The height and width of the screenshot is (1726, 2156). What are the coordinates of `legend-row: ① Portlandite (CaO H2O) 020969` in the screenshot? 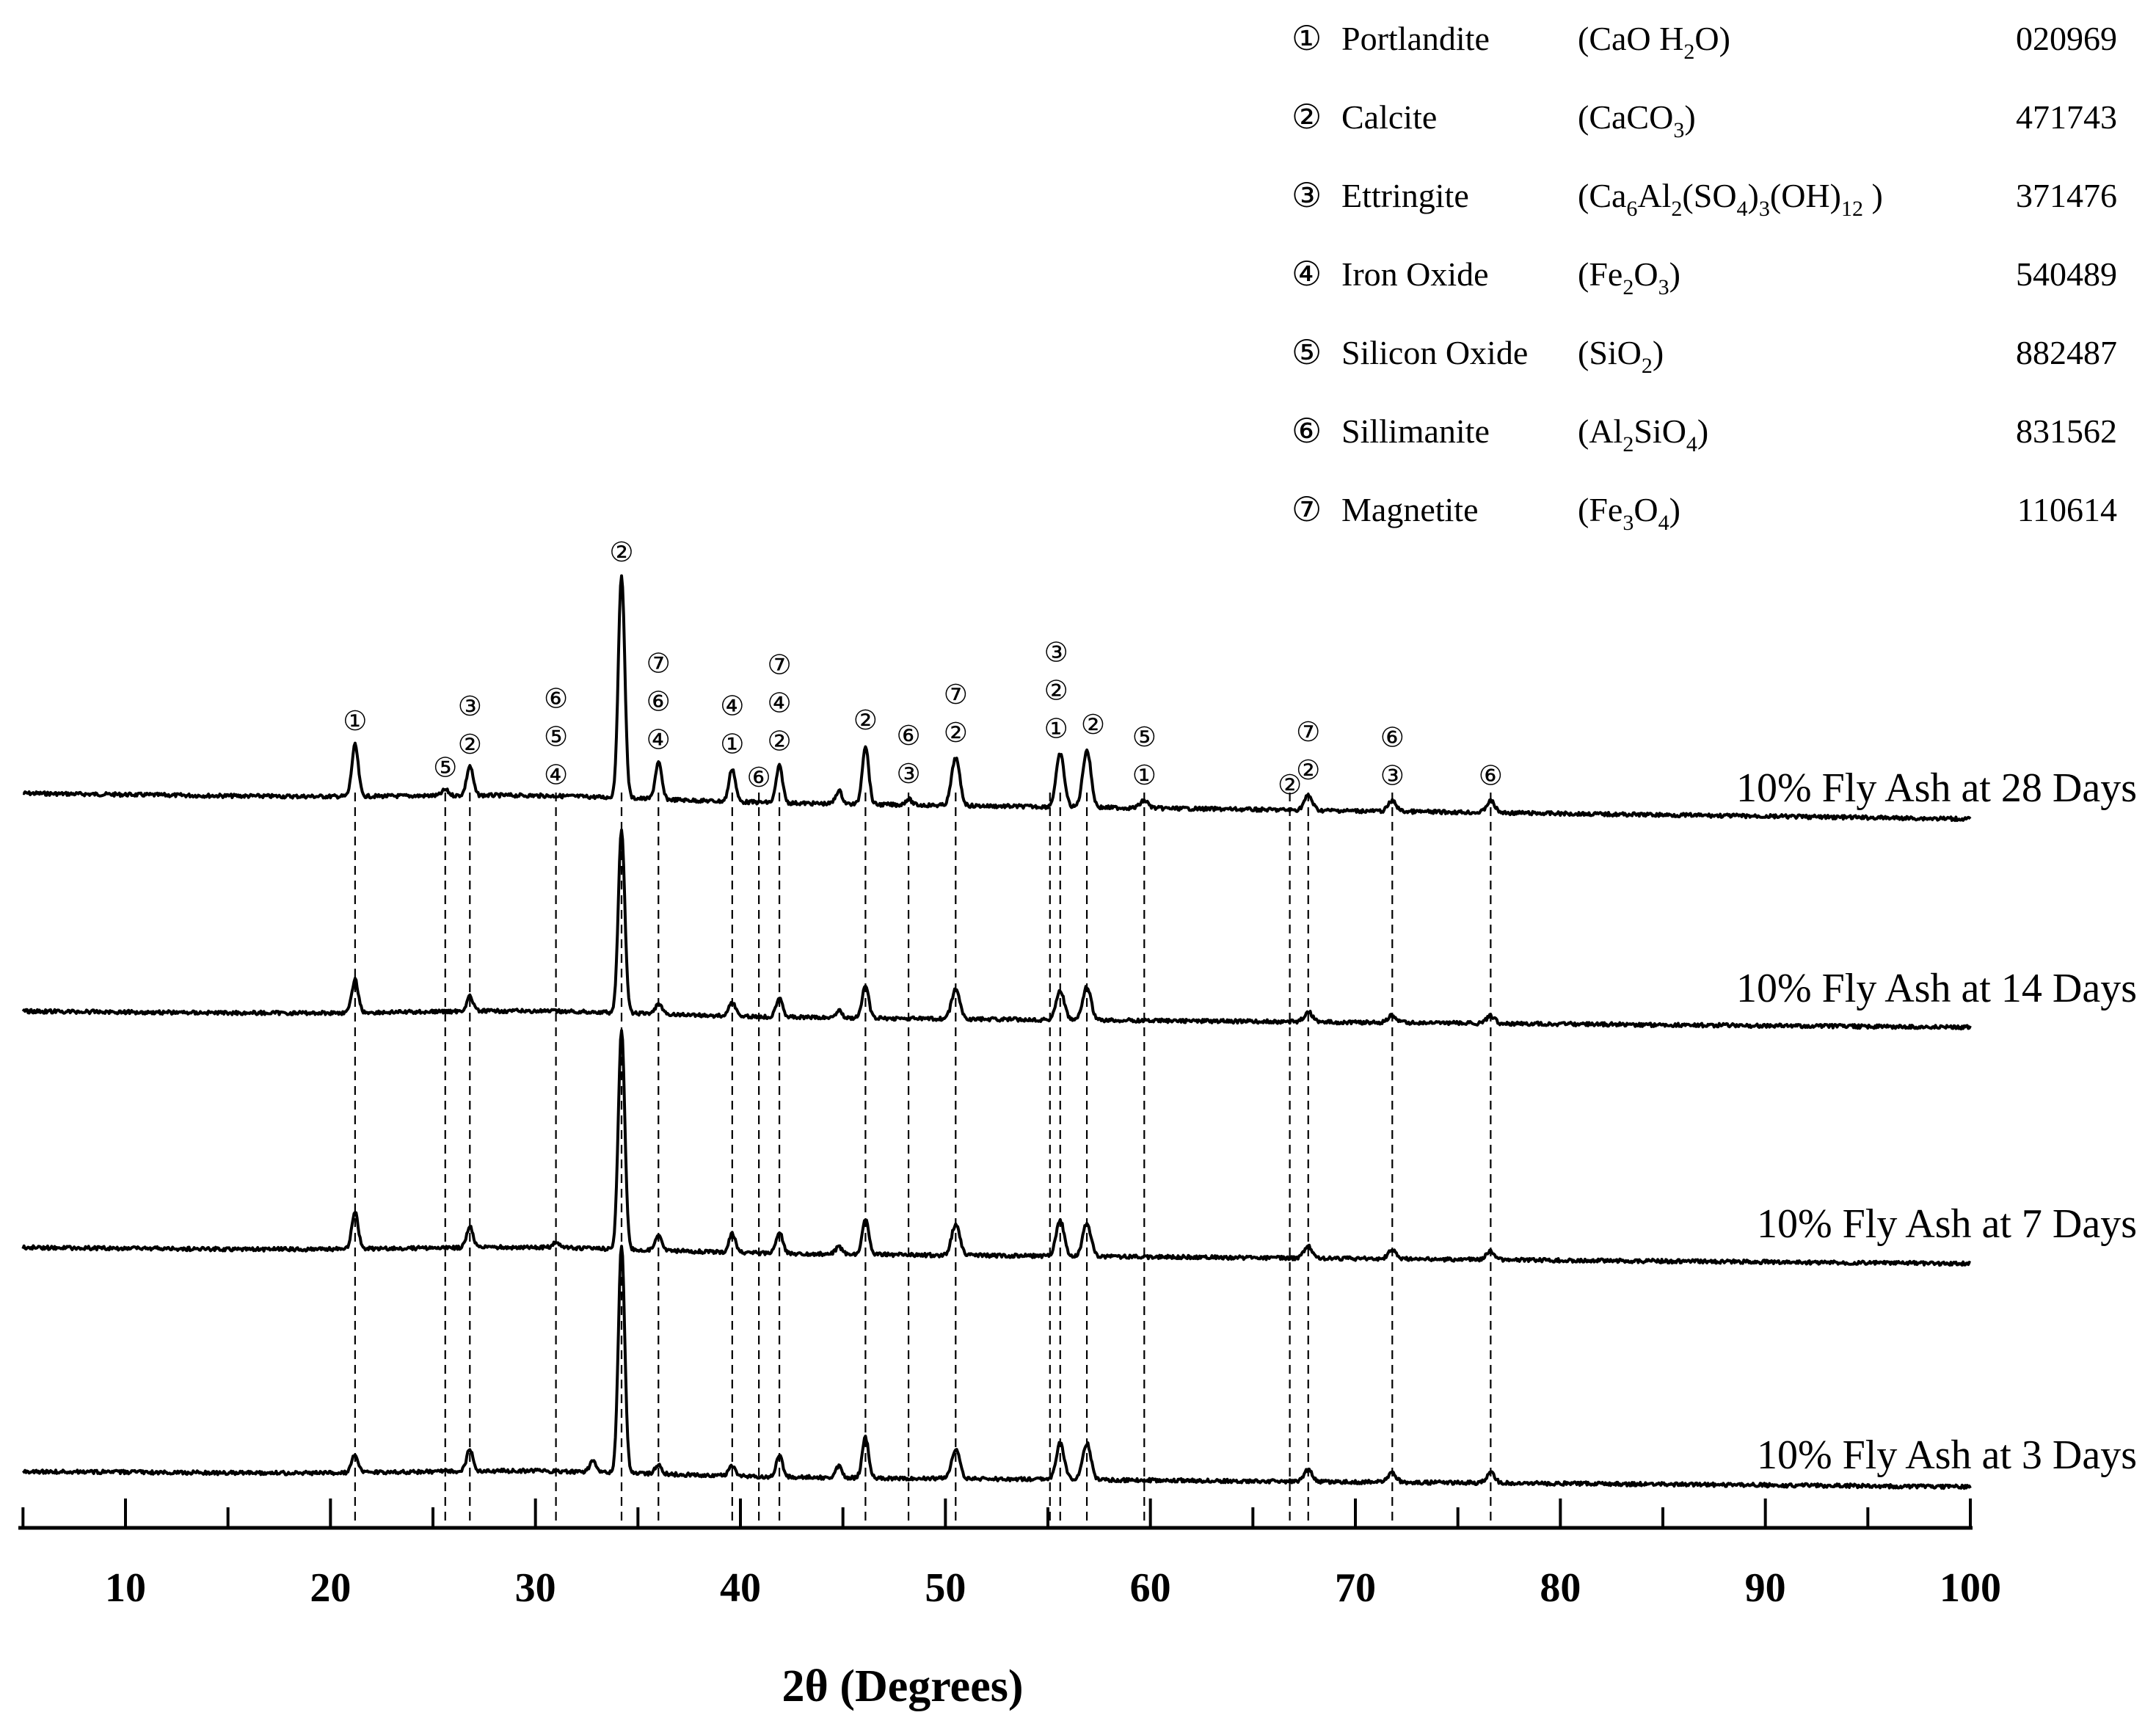 It's located at (1705, 42).